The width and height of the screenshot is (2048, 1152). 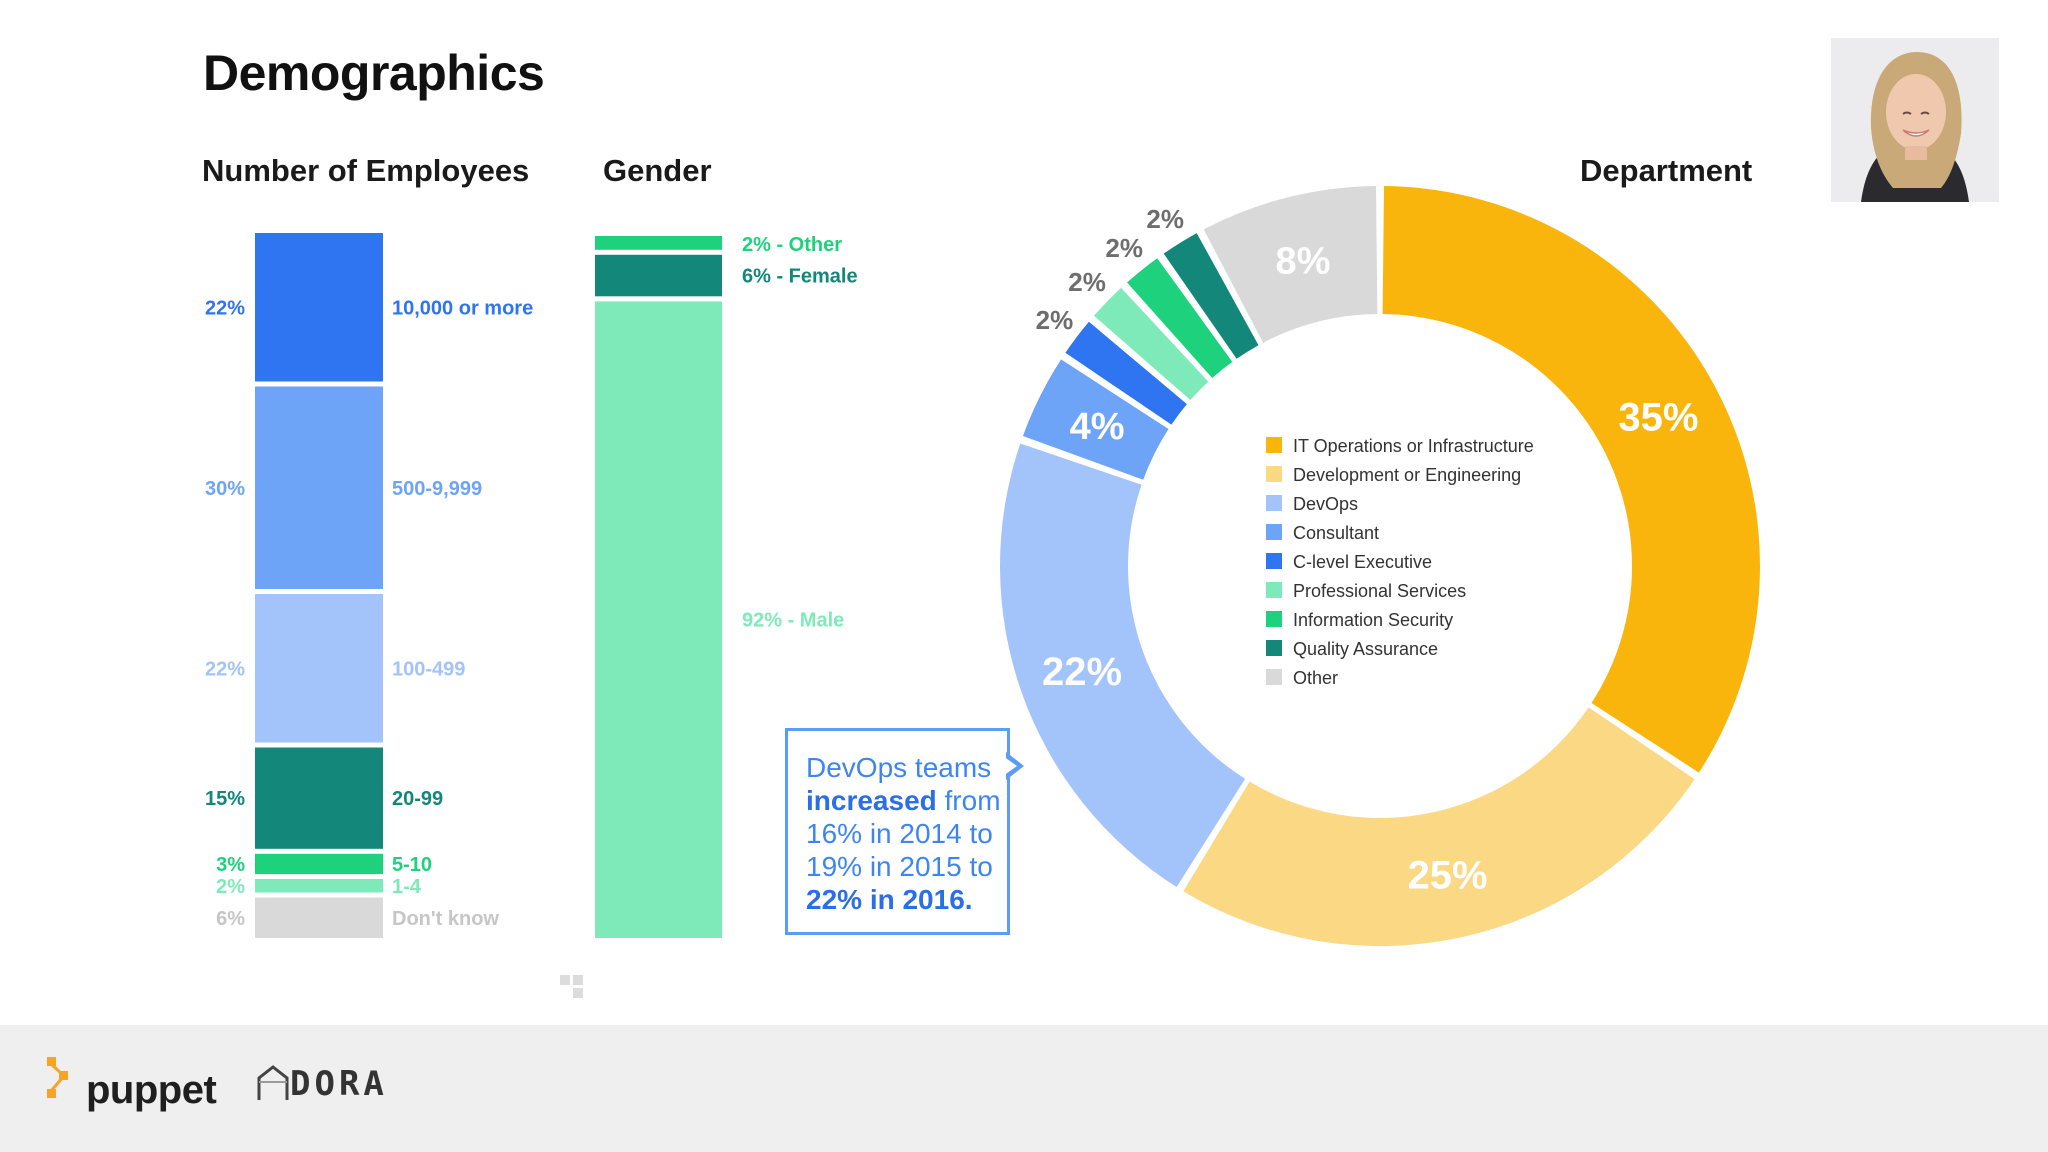 What do you see at coordinates (462, 308) in the screenshot?
I see `employees-category-label: 10,000 or more` at bounding box center [462, 308].